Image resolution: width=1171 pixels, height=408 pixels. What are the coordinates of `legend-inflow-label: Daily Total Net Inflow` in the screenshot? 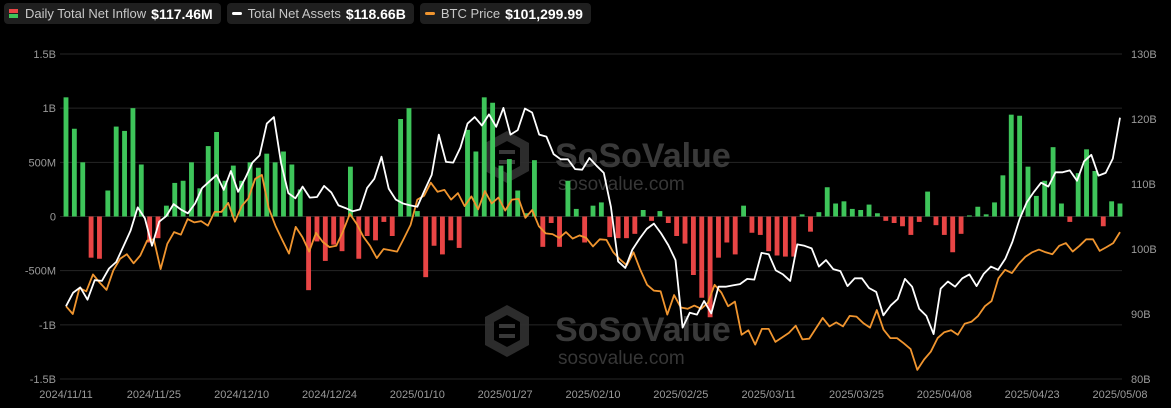 It's located at (86, 13).